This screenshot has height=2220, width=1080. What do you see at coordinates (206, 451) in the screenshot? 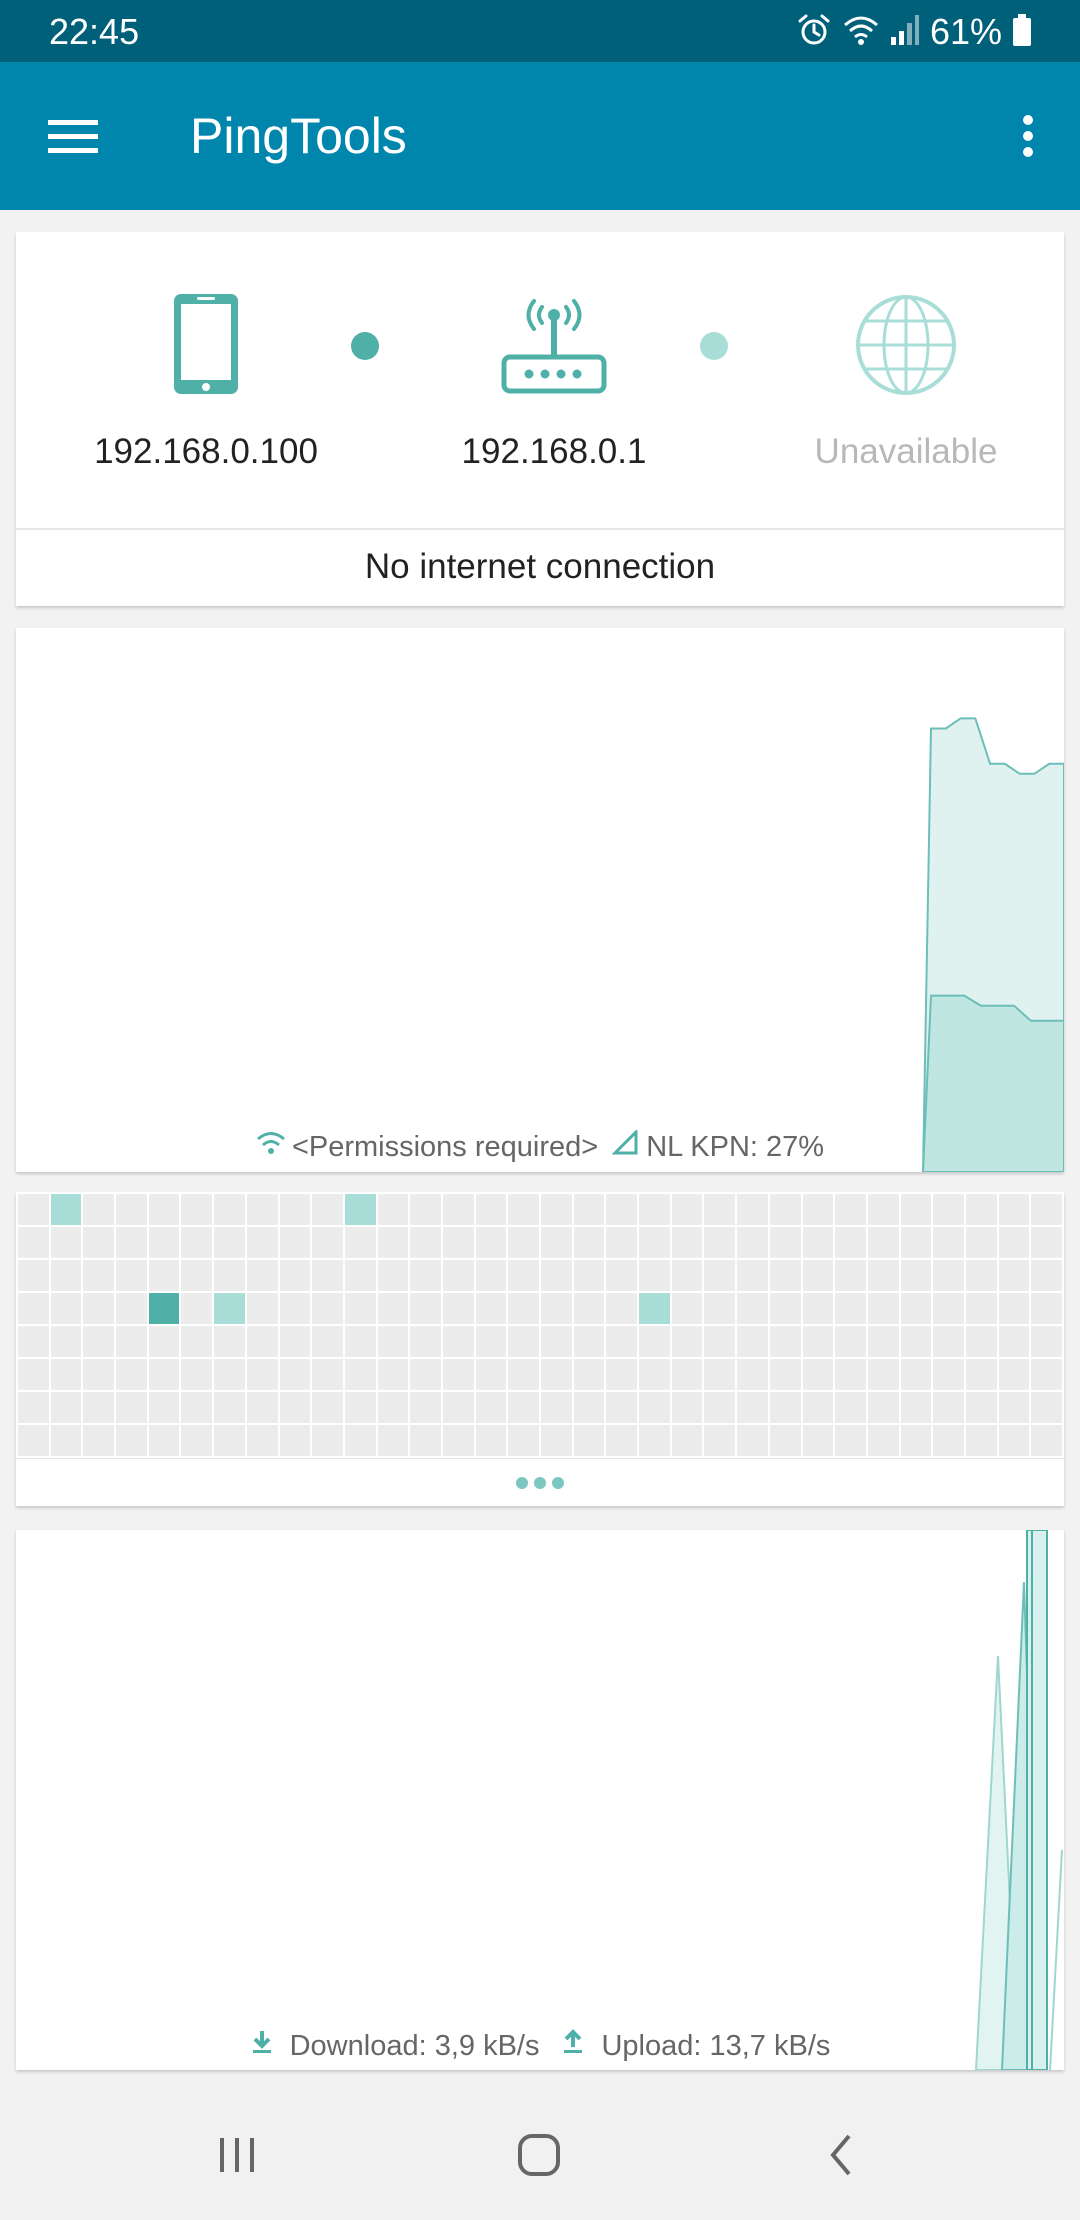
I see `device-ip: 192.168.0.100` at bounding box center [206, 451].